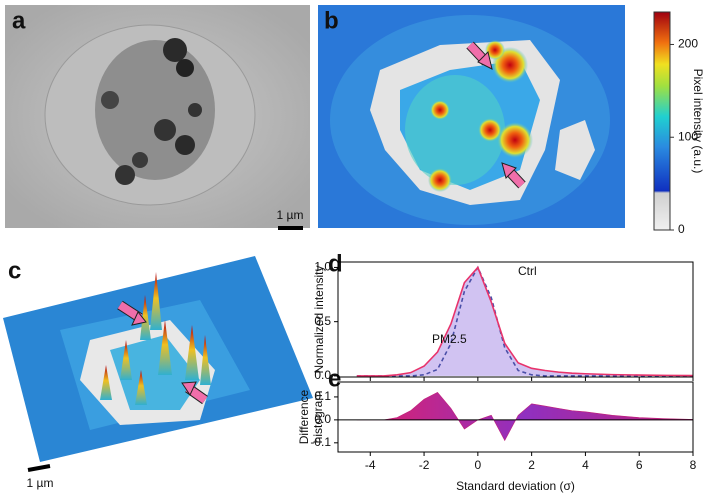 The width and height of the screenshot is (708, 499). Describe the element at coordinates (585, 465) in the screenshot. I see `x-tick-label: 4` at that location.